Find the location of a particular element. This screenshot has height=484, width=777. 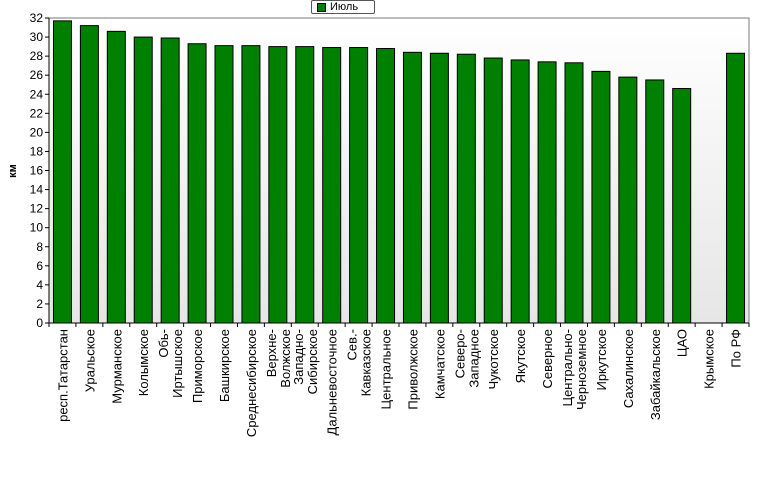

legend: Июль is located at coordinates (343, 7).